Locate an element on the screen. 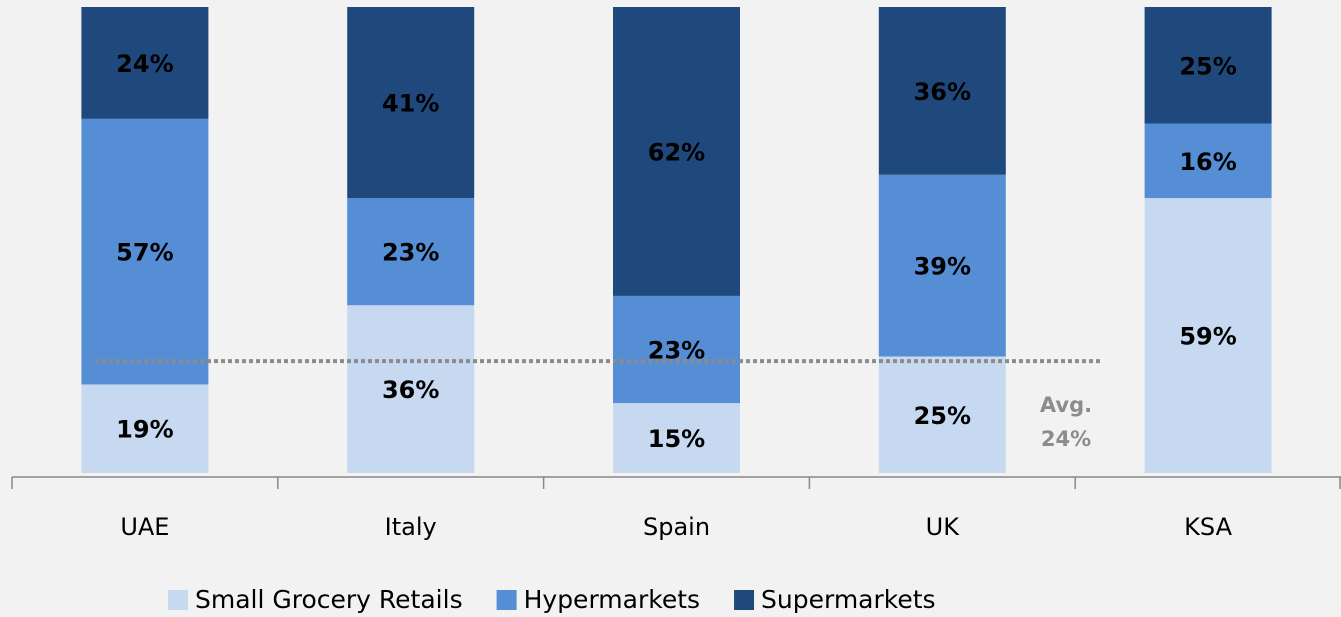 This screenshot has height=617, width=1341. value-label: 15% is located at coordinates (676, 439).